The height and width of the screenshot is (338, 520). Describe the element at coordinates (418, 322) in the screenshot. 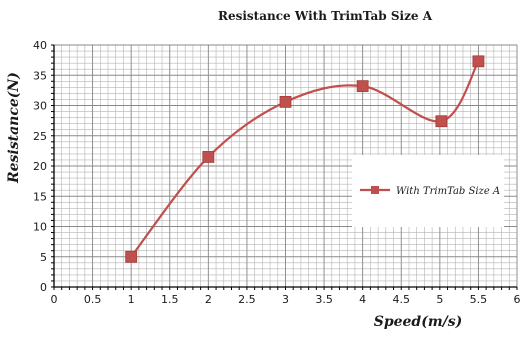

I see `x-axis-label: Speed(m/s)` at that location.